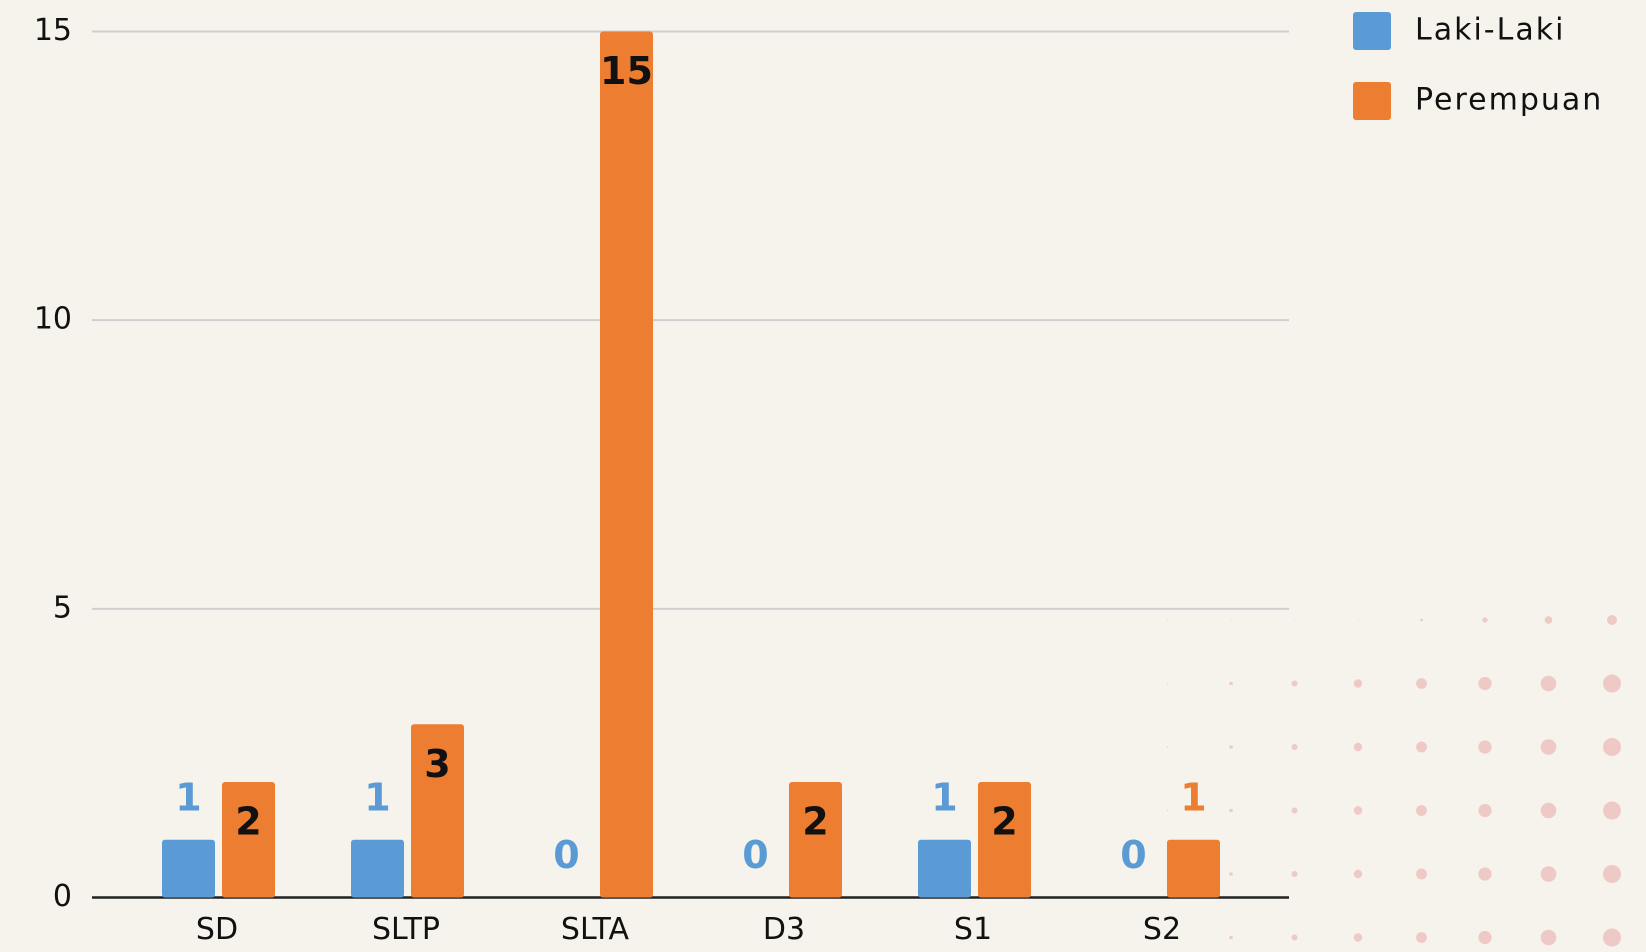 The width and height of the screenshot is (1646, 952). What do you see at coordinates (1509, 100) in the screenshot?
I see `legend-label: Perempuan` at bounding box center [1509, 100].